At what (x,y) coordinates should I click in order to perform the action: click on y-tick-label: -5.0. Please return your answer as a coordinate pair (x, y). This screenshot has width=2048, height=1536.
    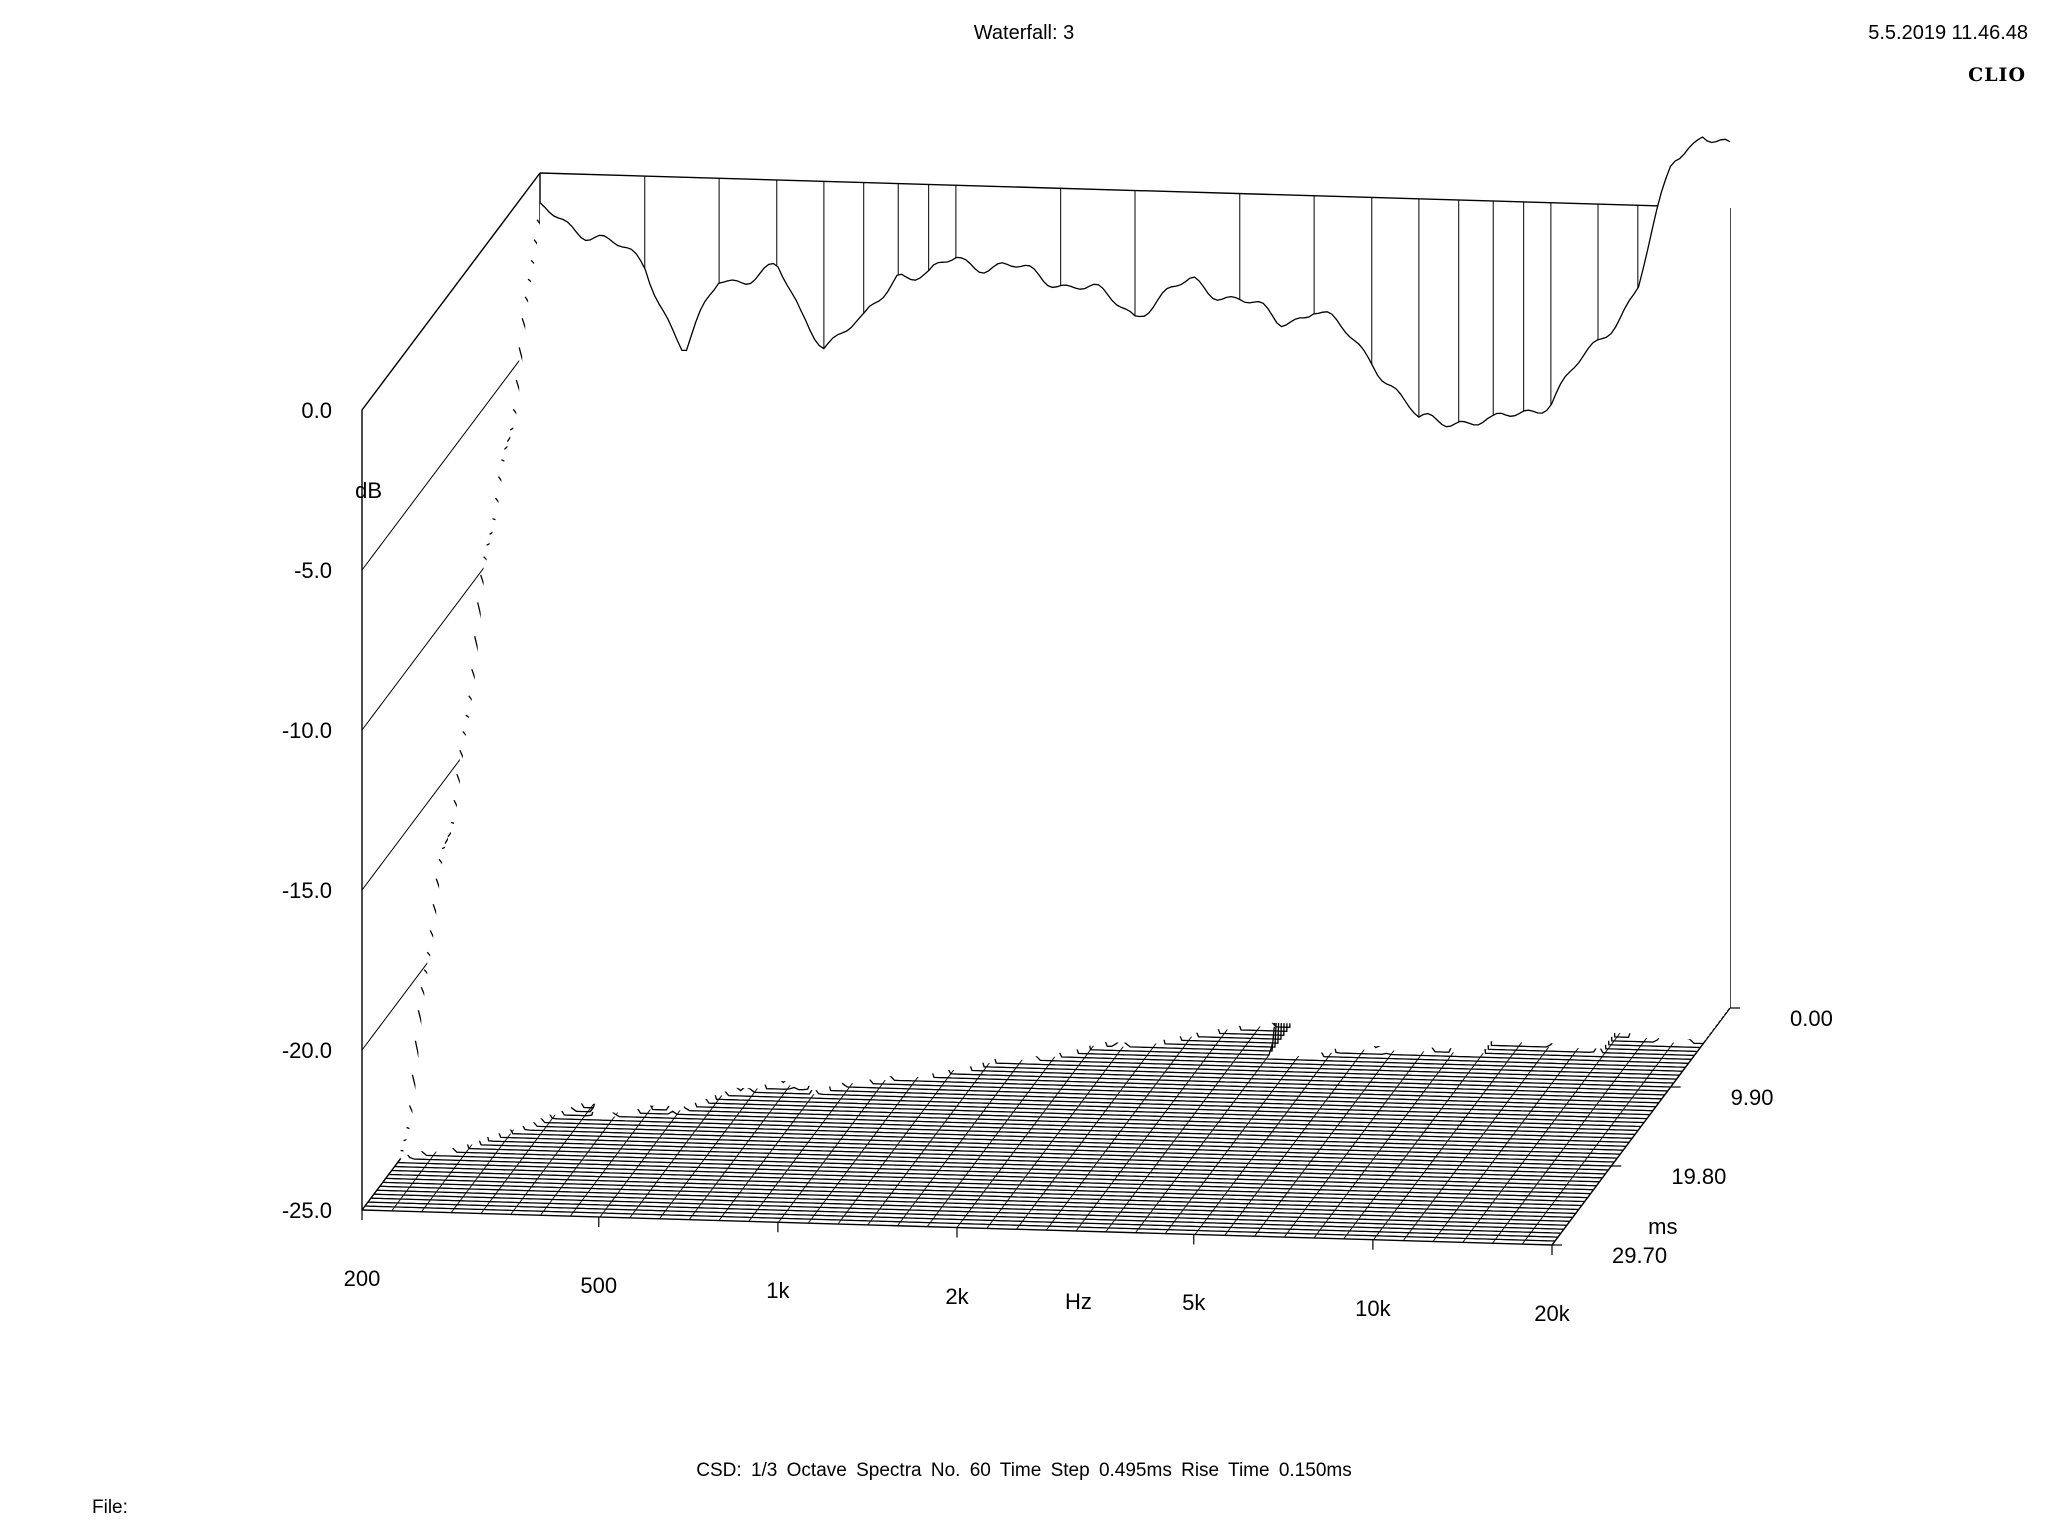
    Looking at the image, I should click on (313, 570).